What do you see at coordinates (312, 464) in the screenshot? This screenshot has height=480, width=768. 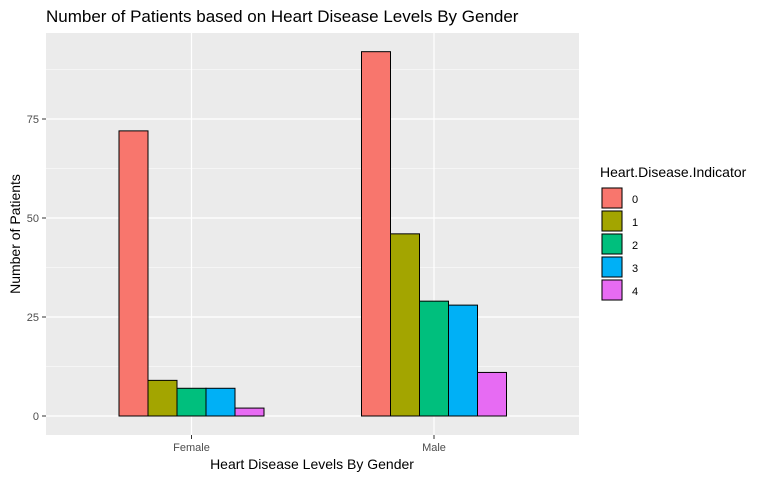 I see `x-axis-title: Heart Disease Levels By Gender` at bounding box center [312, 464].